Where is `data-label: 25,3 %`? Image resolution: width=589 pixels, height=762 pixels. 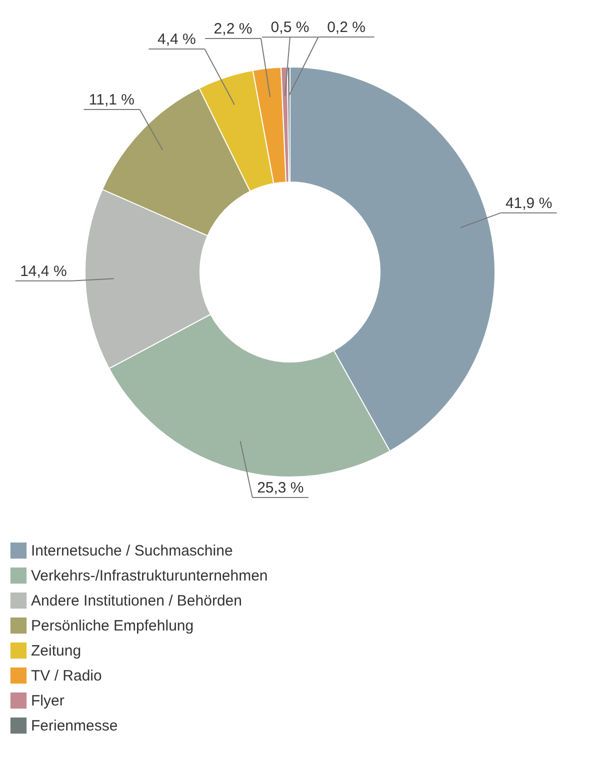
data-label: 25,3 % is located at coordinates (280, 487).